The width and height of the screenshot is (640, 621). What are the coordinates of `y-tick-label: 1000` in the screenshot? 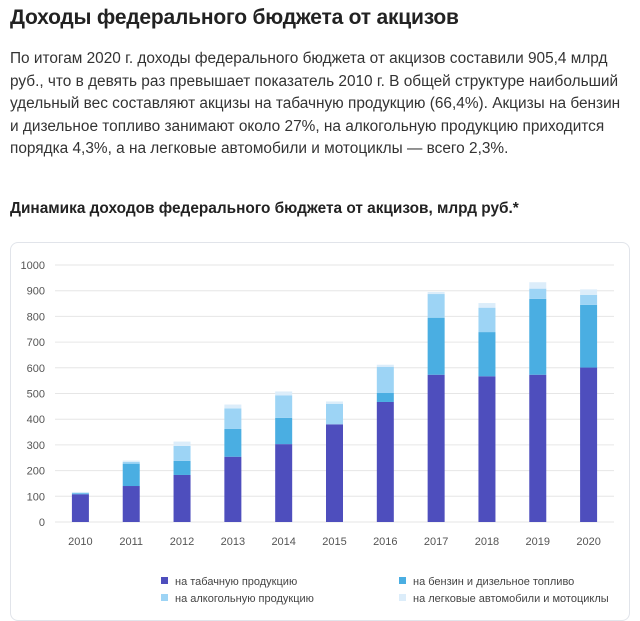 It's located at (33, 266).